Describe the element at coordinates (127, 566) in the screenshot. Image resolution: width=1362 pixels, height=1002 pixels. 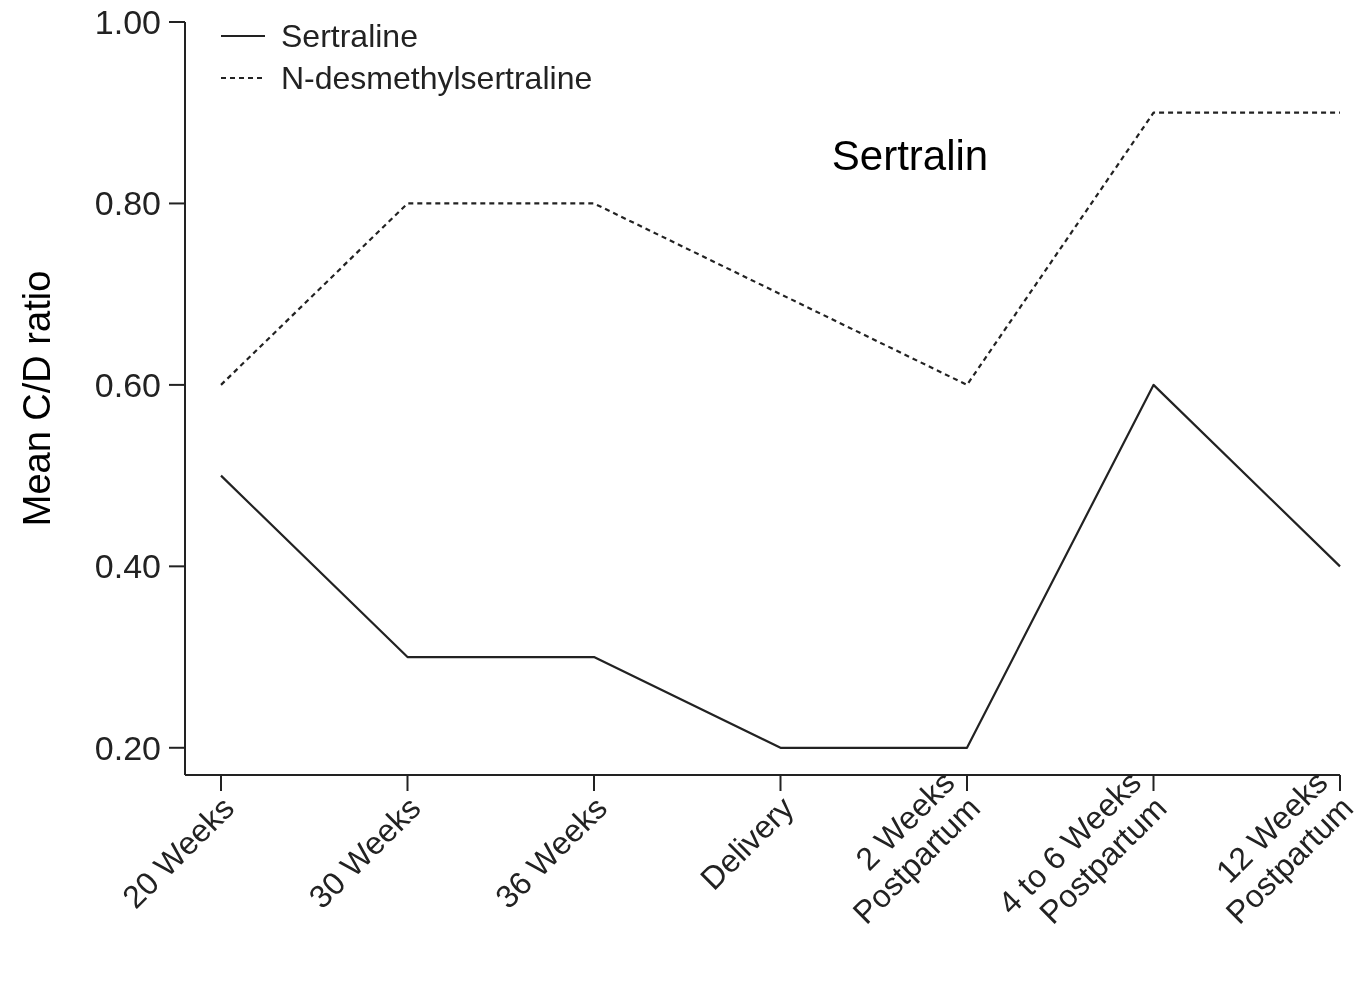
I see `y-tick-label: 0.40` at that location.